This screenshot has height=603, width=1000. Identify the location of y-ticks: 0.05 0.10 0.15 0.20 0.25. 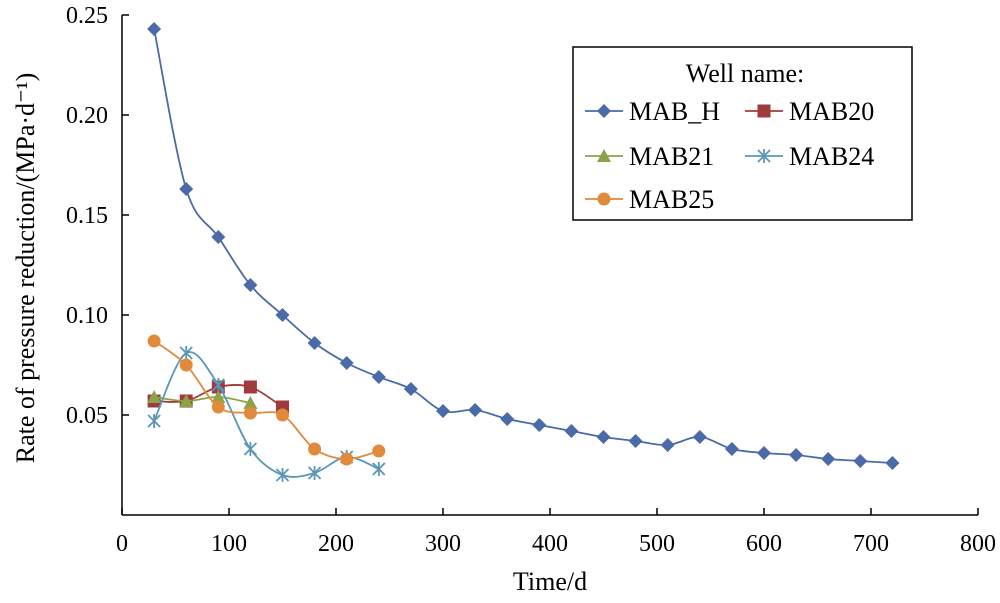
(97, 216).